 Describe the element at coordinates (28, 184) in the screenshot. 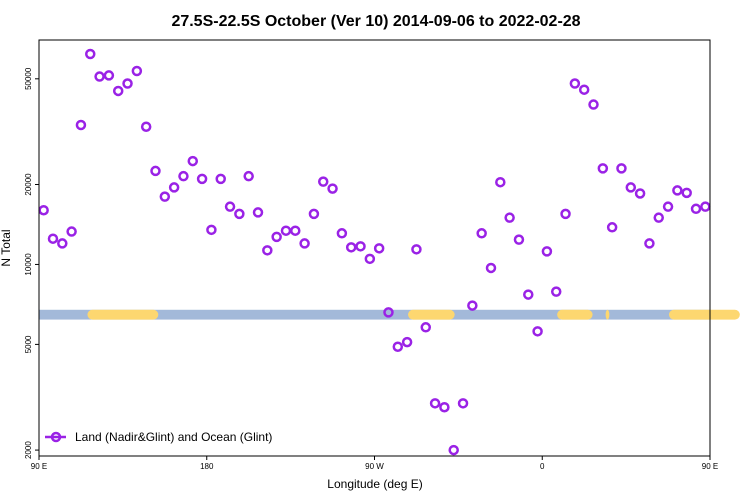

I see `y-tick-label: 20000` at that location.